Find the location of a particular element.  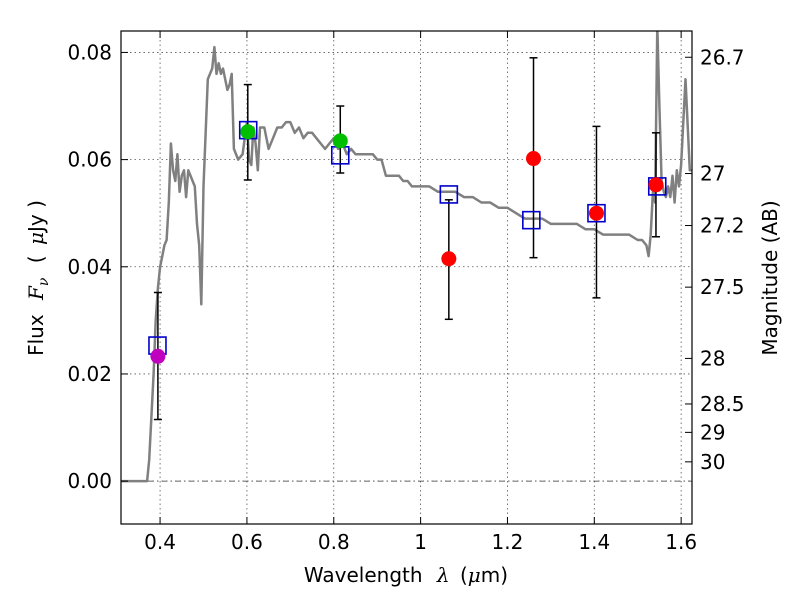

x-axis-label: Wavelength λ (μm) is located at coordinates (406, 575).